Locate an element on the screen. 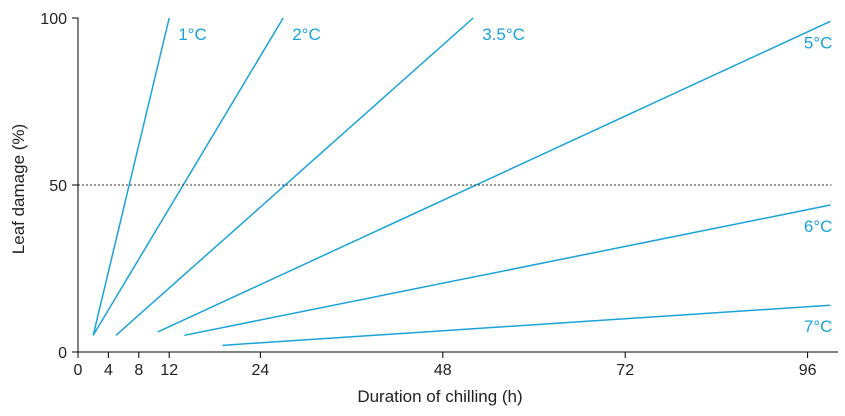 Image resolution: width=845 pixels, height=416 pixels. y-axis-title: Leaf damage (%) is located at coordinates (18, 189).